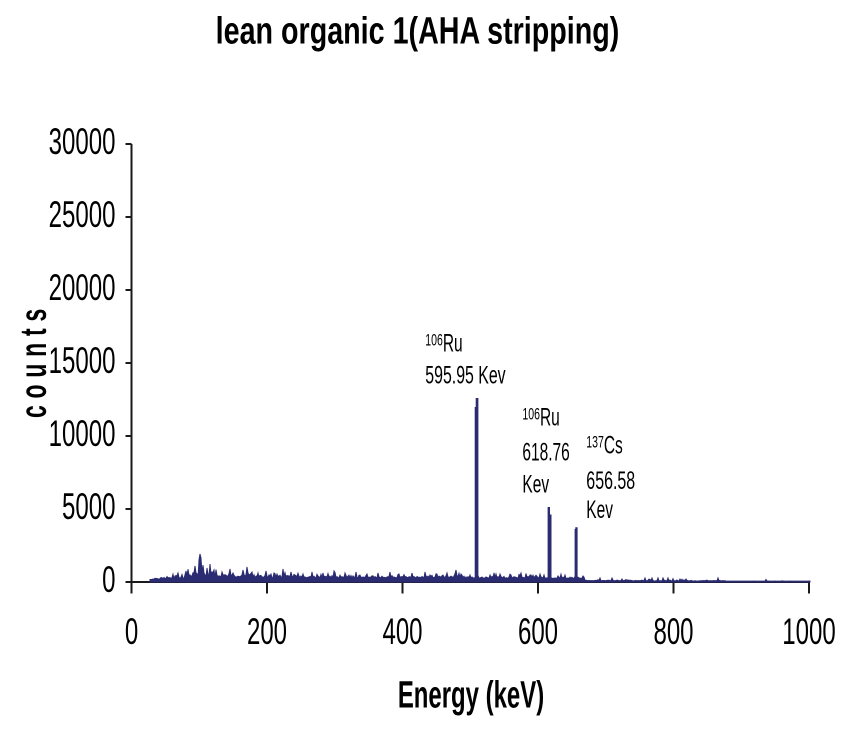  What do you see at coordinates (88, 507) in the screenshot?
I see `svg-text: 5000` at bounding box center [88, 507].